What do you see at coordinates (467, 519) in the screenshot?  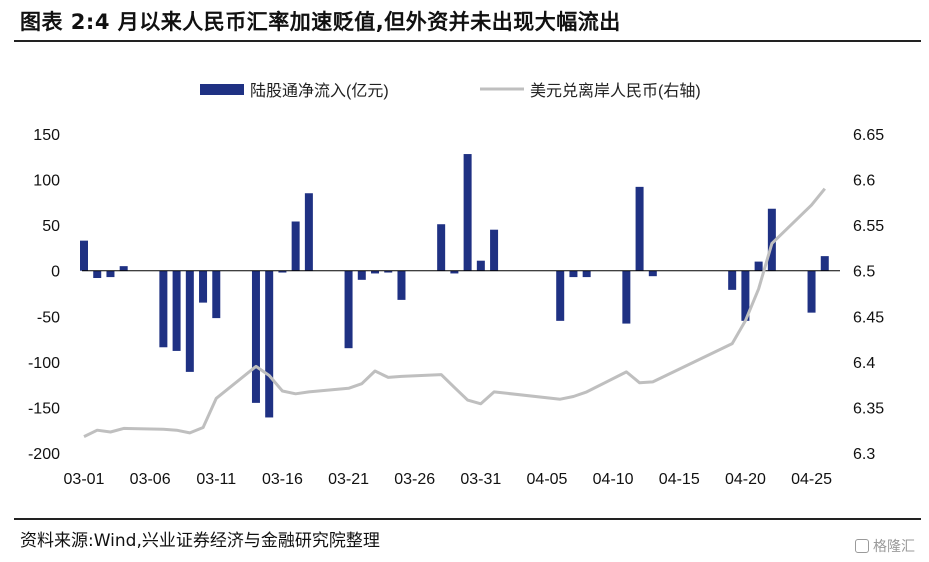 I see `source-rule` at bounding box center [467, 519].